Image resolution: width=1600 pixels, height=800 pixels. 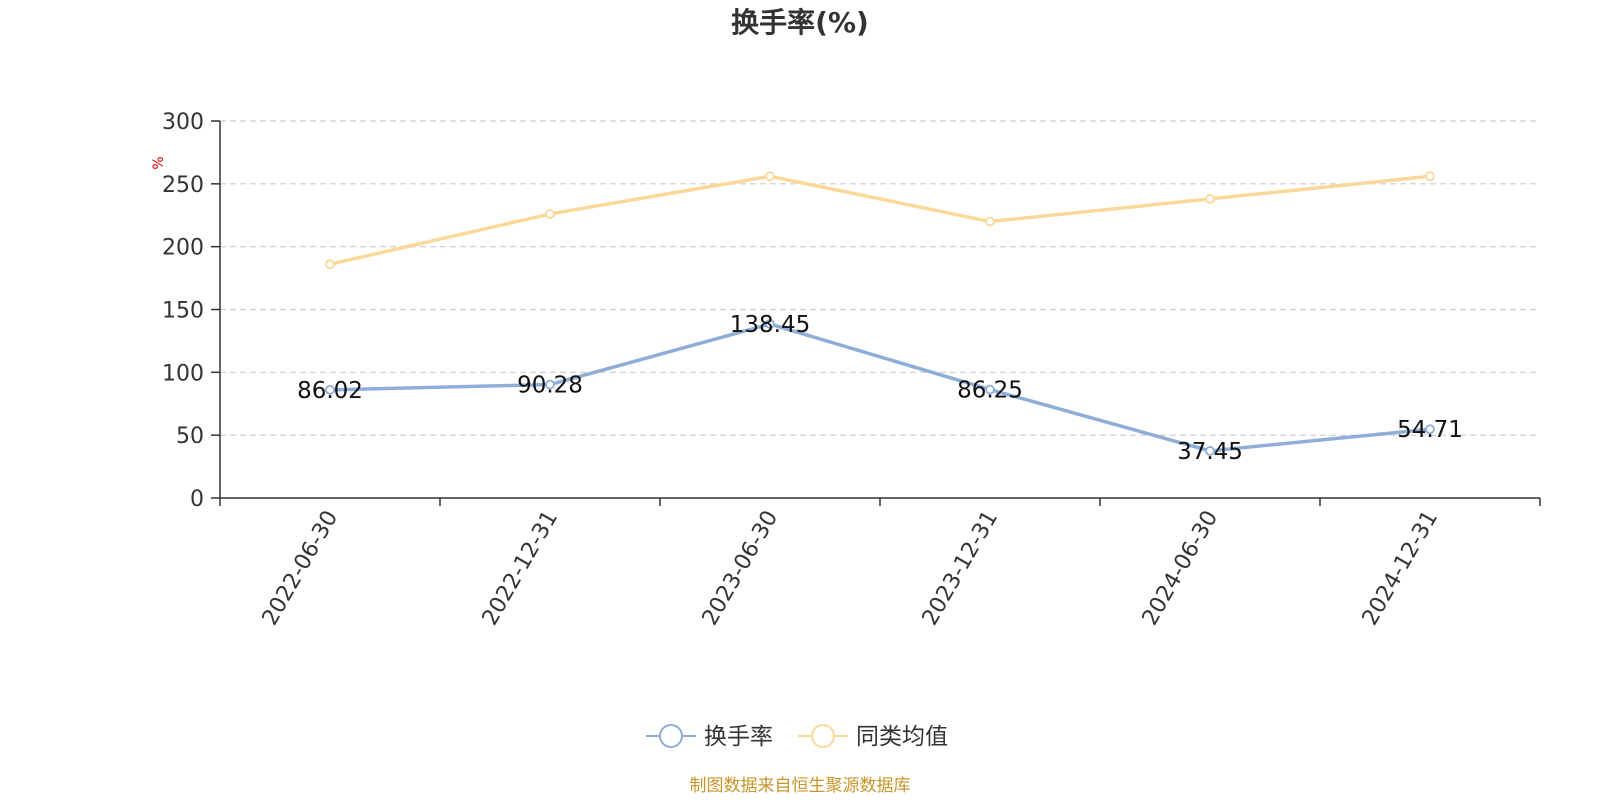 What do you see at coordinates (1181, 568) in the screenshot?
I see `x-tick-label: 2024-06-30` at bounding box center [1181, 568].